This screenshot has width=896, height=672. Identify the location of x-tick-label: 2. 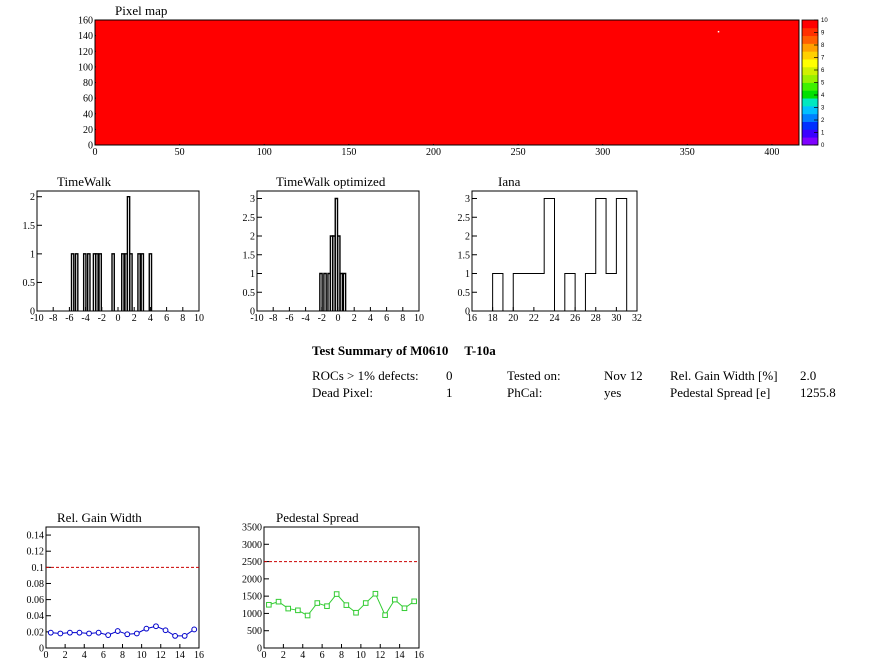
(134, 318).